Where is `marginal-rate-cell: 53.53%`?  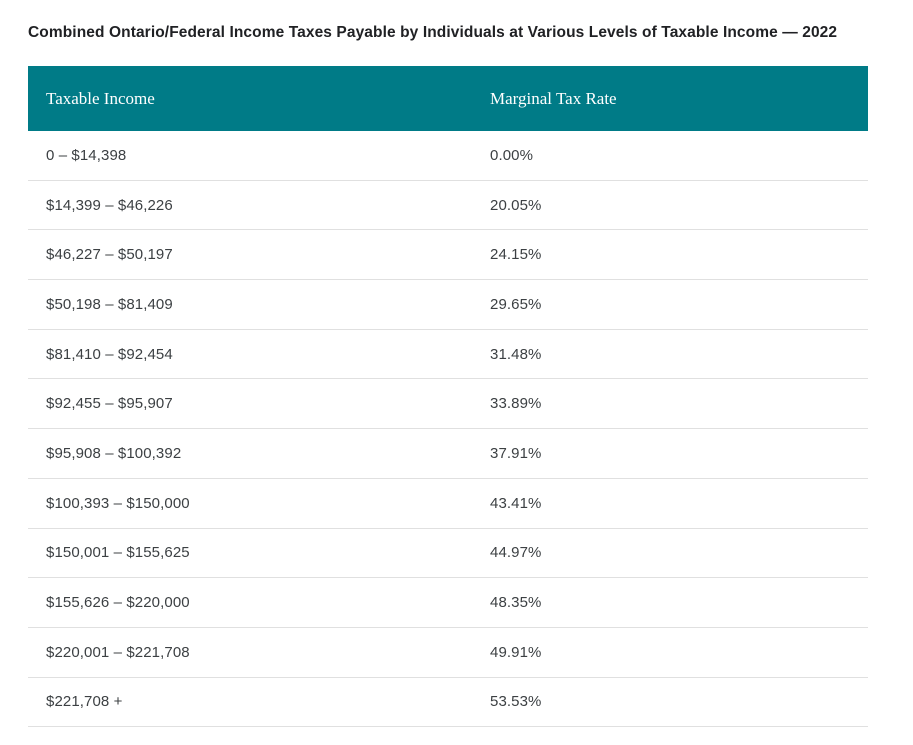 marginal-rate-cell: 53.53% is located at coordinates (516, 702).